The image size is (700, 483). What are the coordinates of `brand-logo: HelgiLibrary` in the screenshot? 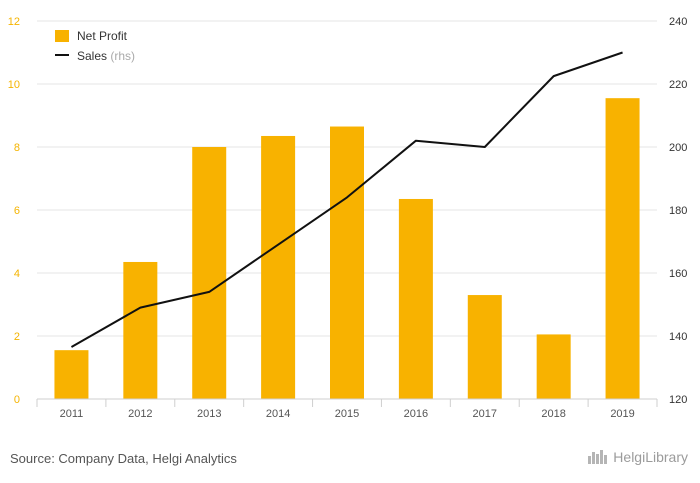 It's located at (638, 457).